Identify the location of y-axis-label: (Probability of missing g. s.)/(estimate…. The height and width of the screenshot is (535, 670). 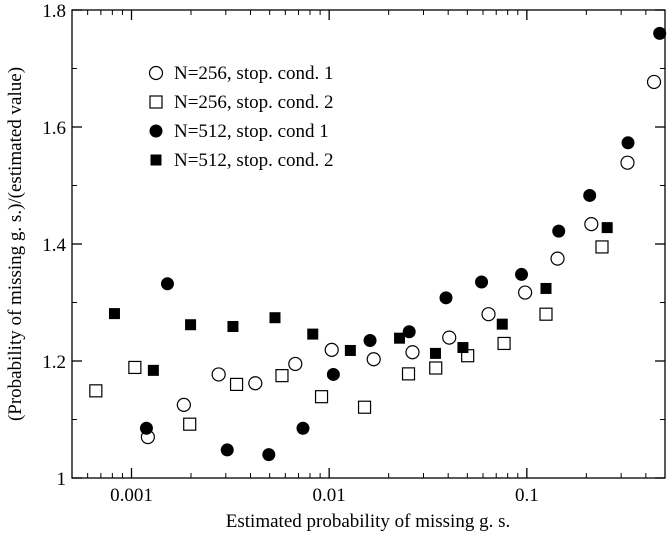
(15, 244).